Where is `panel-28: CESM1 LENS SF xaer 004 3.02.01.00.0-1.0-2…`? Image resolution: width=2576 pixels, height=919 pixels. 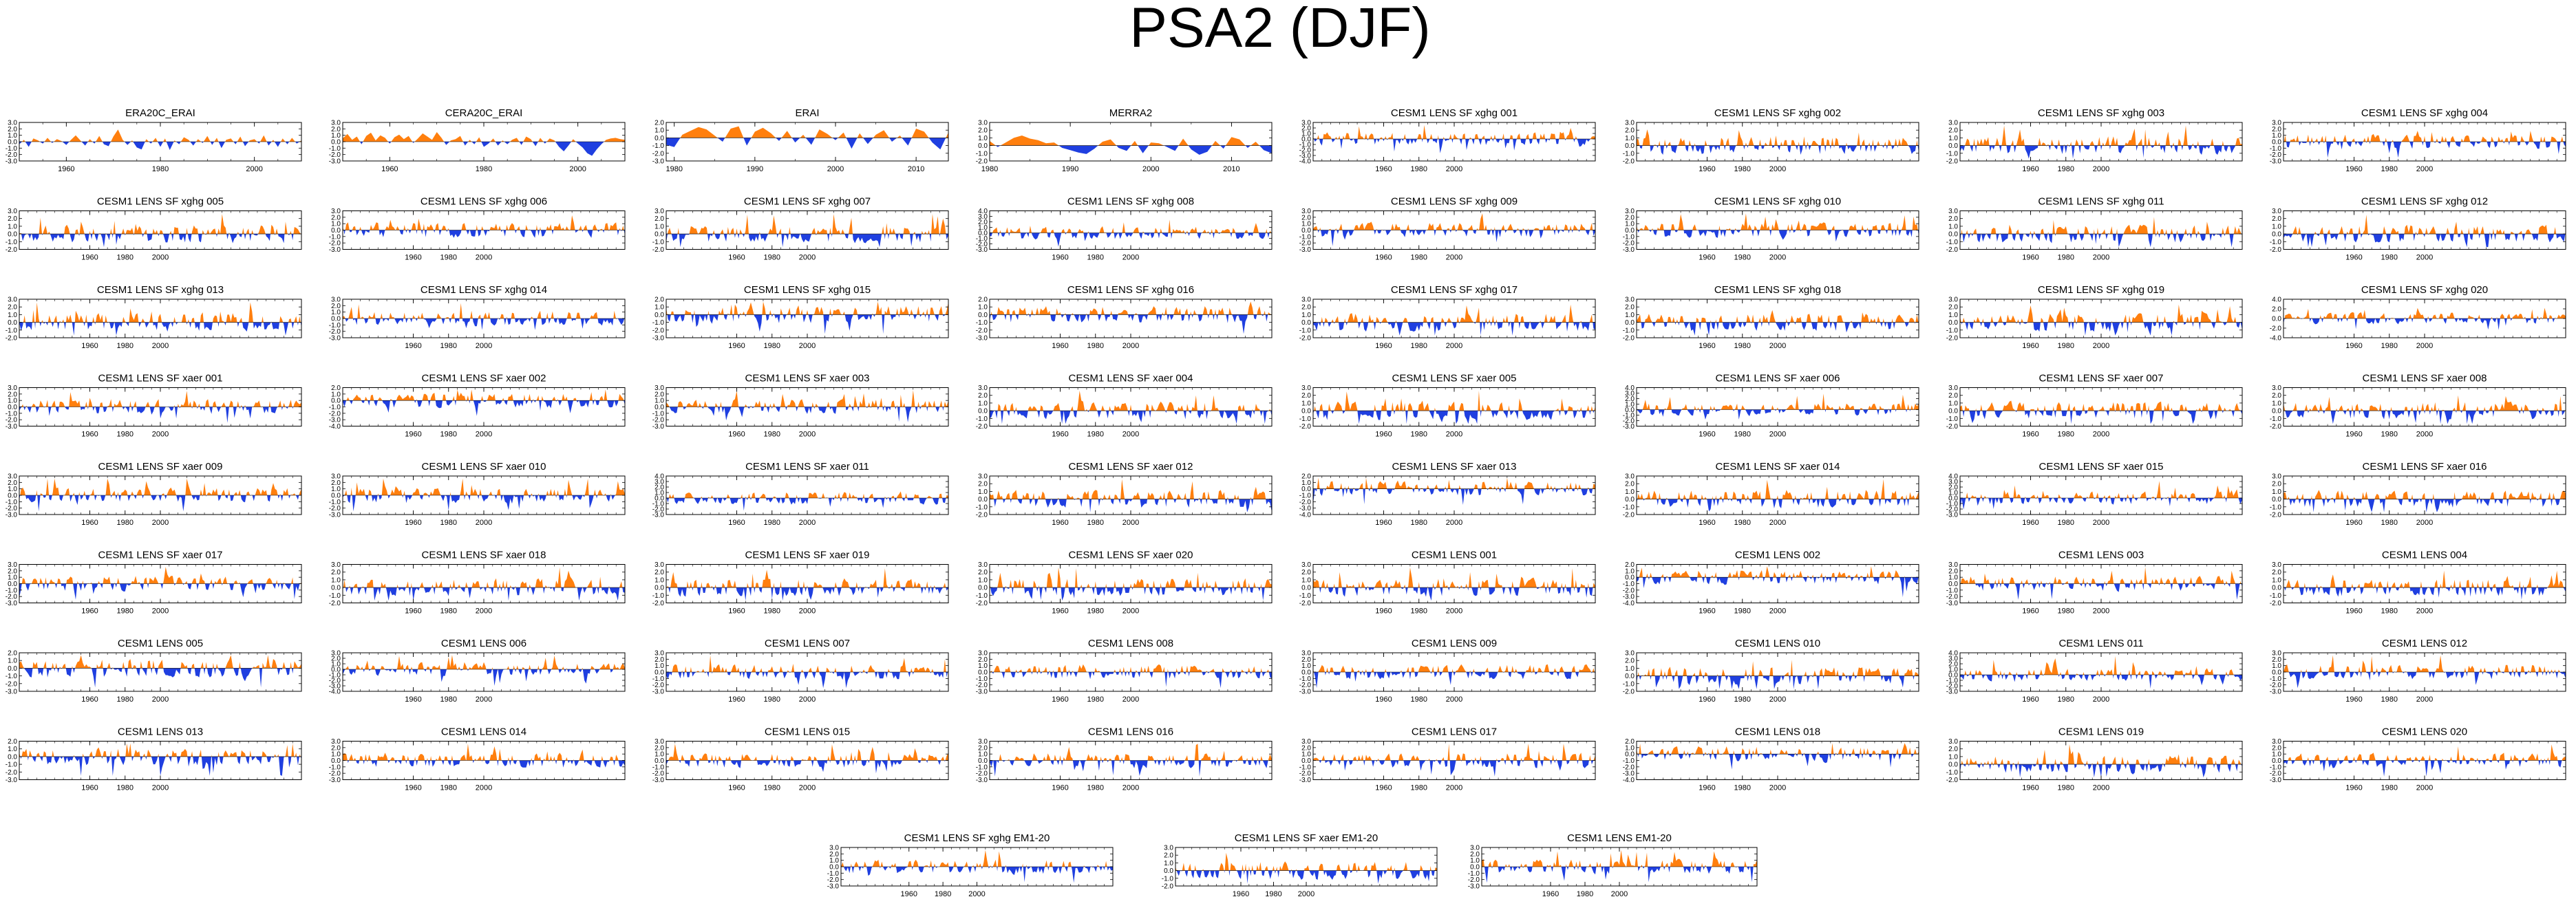
panel-28: CESM1 LENS SF xaer 004 3.02.01.00.0-1.0-2… is located at coordinates (1124, 406).